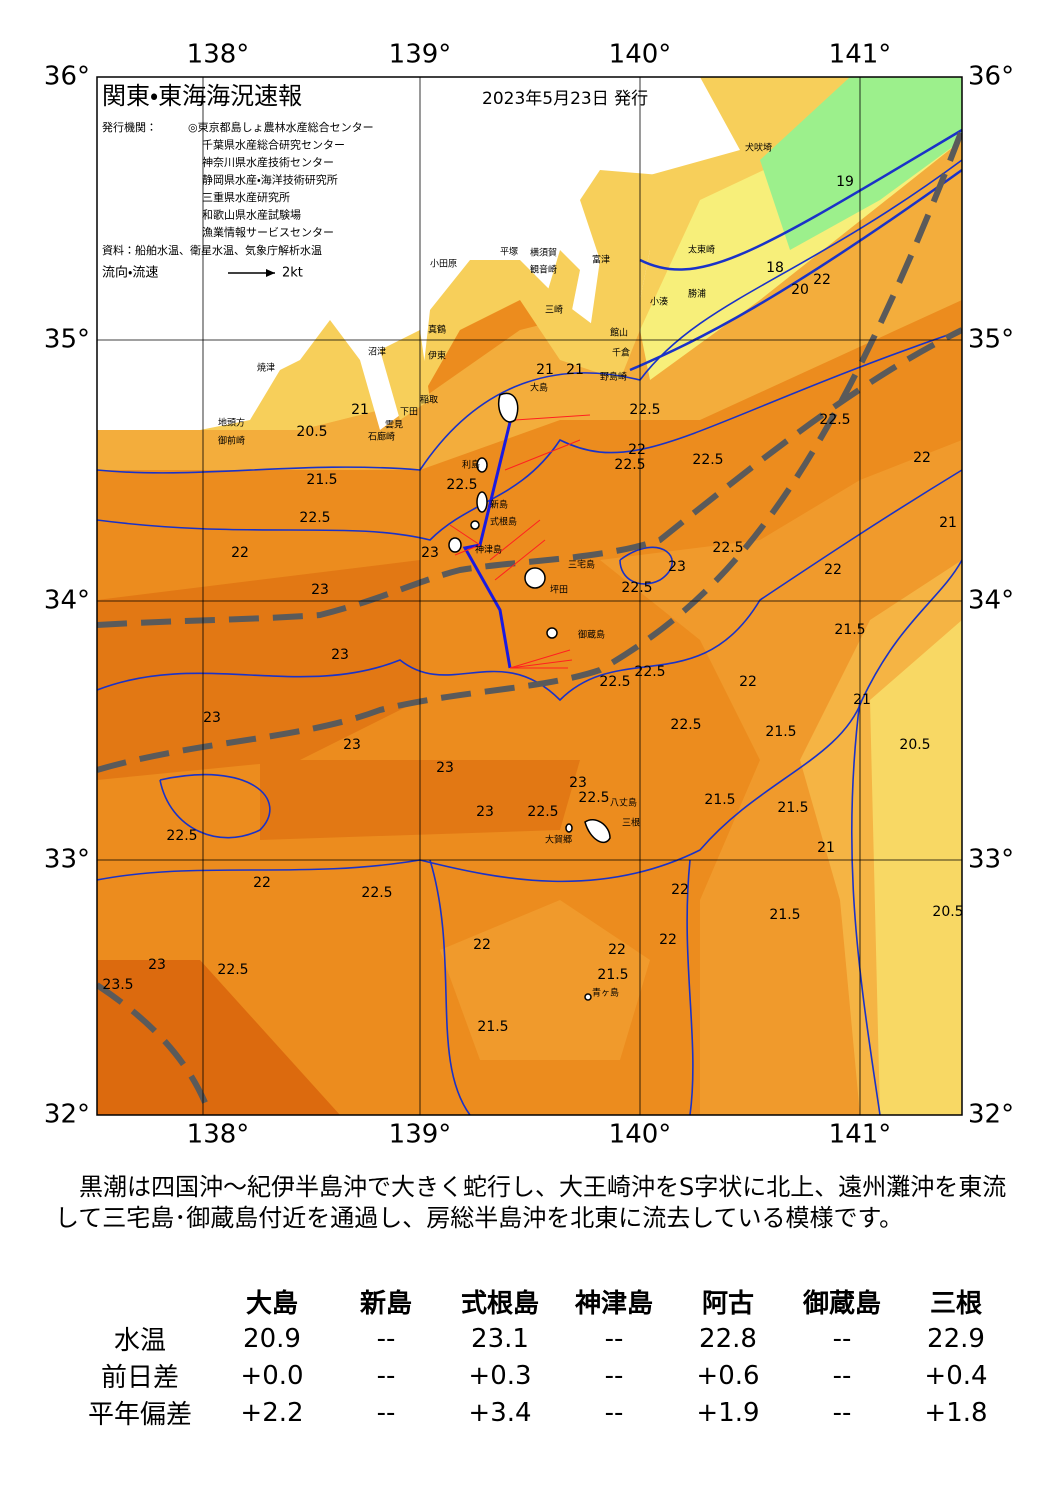  I want to click on column-header: 大島, so click(271, 1304).